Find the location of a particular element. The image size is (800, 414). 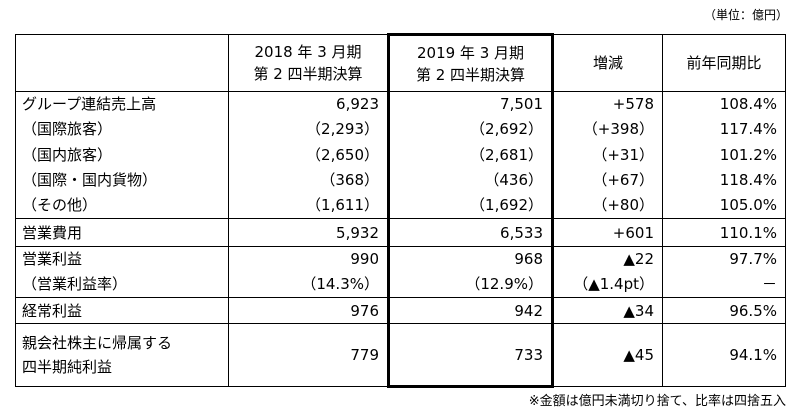

row-label: （国際・国内貨物） is located at coordinates (122, 180).